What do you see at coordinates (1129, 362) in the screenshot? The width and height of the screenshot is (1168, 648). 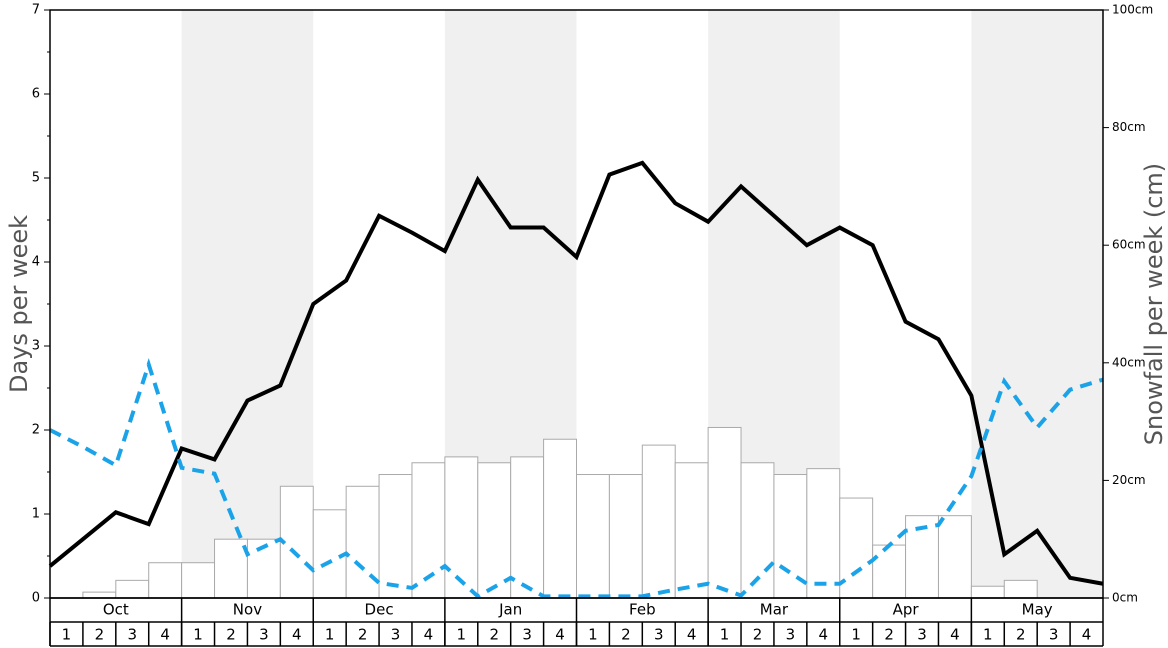 I see `y2-tick-label: 40cm` at bounding box center [1129, 362].